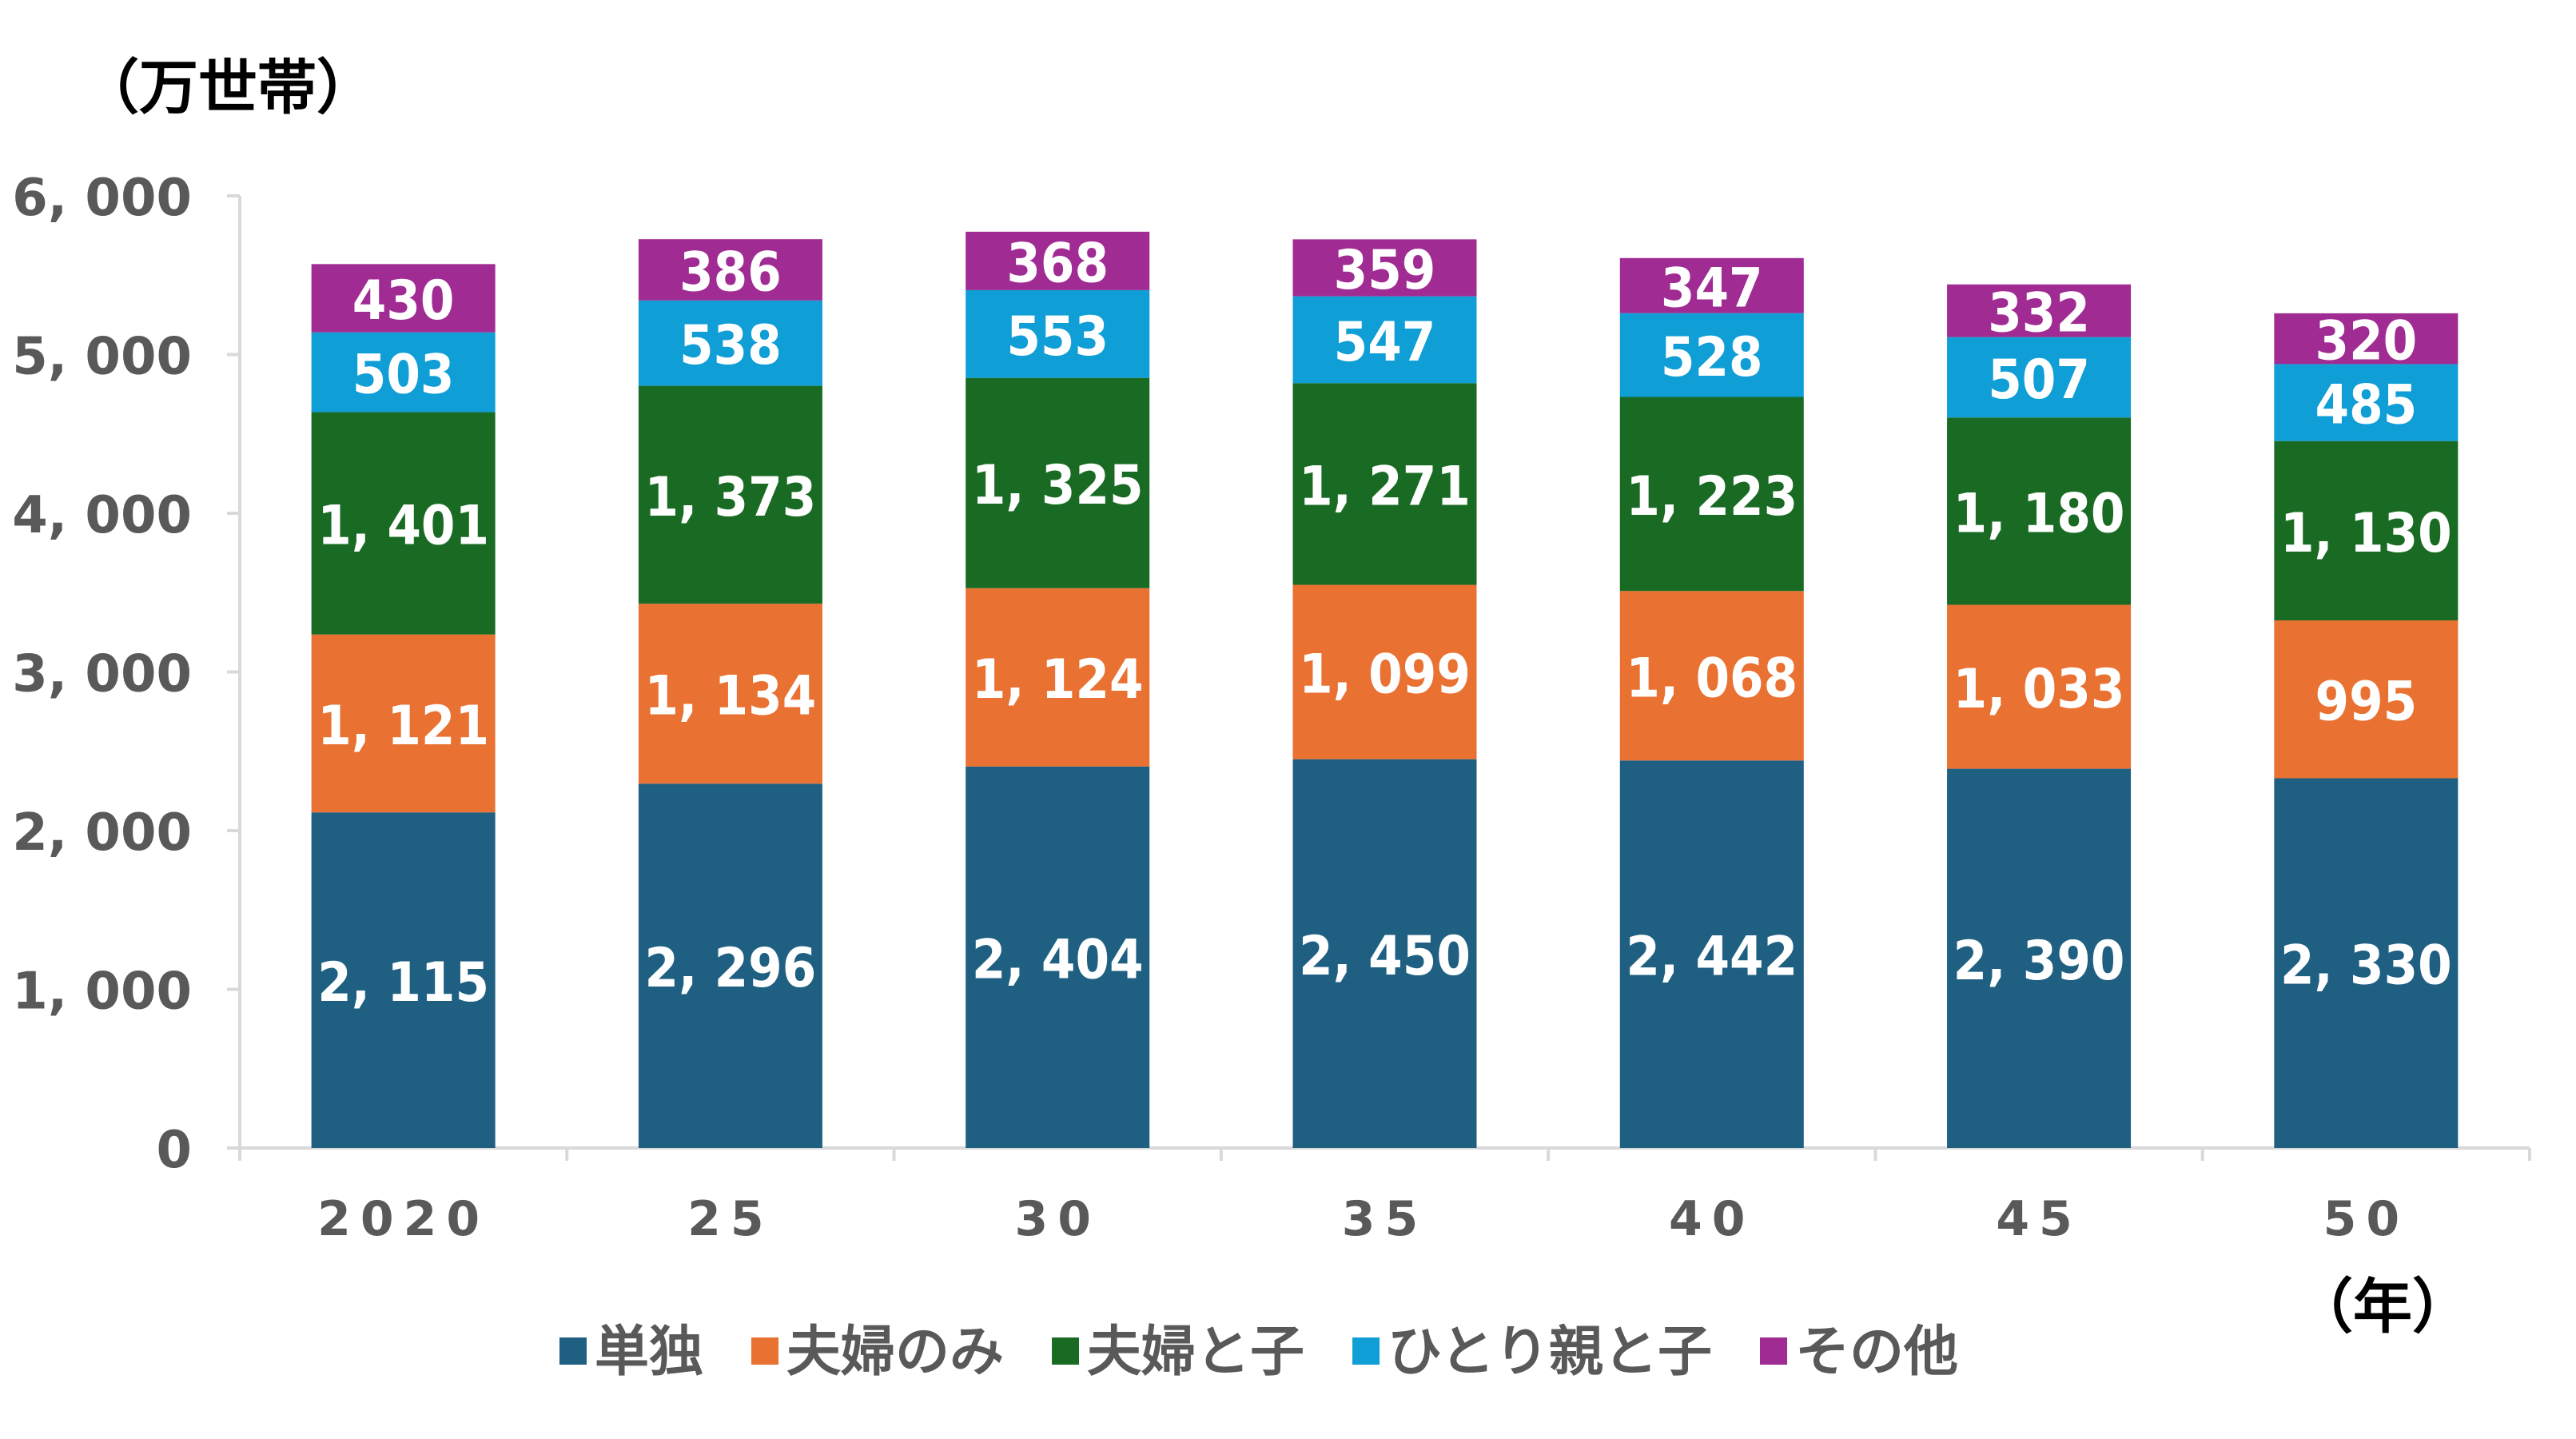 This screenshot has height=1439, width=2576. Describe the element at coordinates (1058, 485) in the screenshot. I see `bar-data-label: 1, 325` at that location.